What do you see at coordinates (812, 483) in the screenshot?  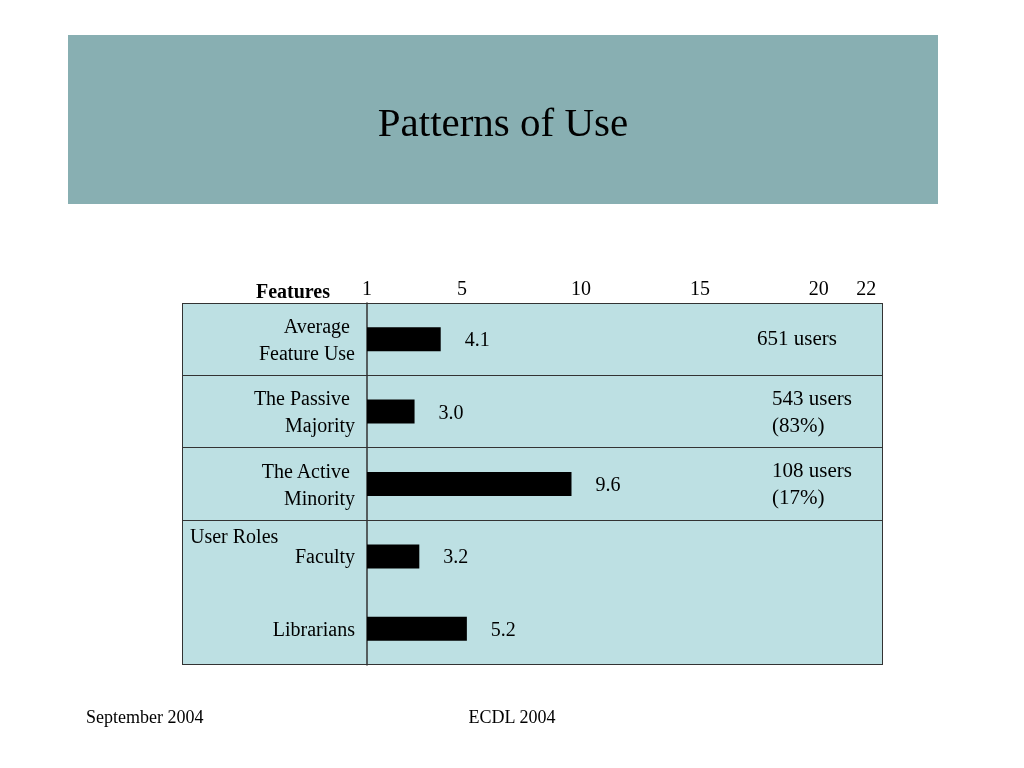 I see `annotation: 108 users (17%)` at bounding box center [812, 483].